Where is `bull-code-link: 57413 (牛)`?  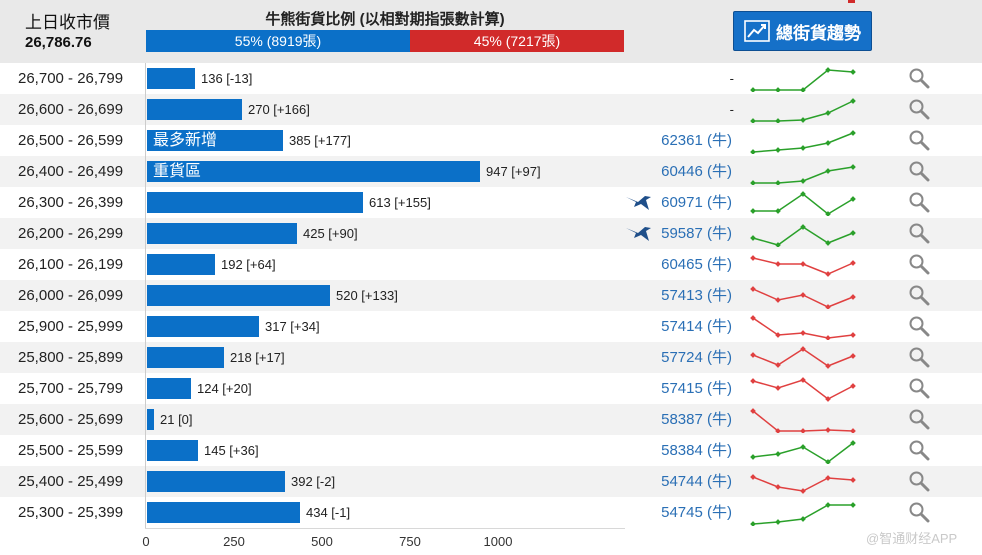 bull-code-link: 57413 (牛) is located at coordinates (696, 295).